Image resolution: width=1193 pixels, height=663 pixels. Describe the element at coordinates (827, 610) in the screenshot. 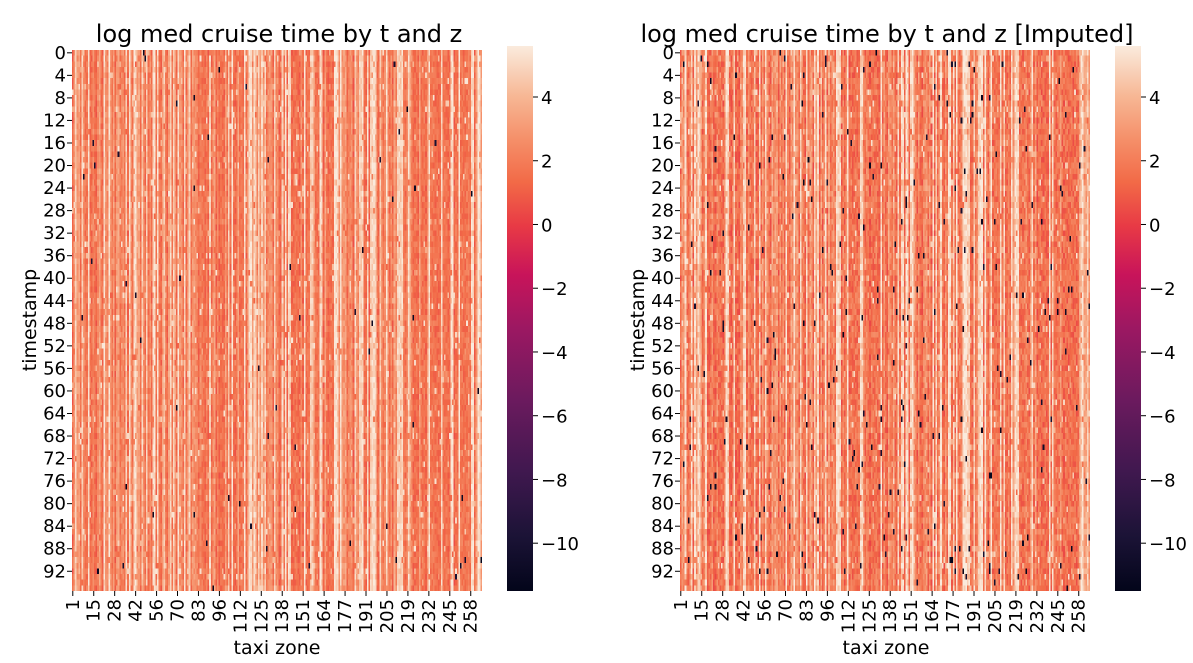

I see `x-tick-label: 96` at that location.